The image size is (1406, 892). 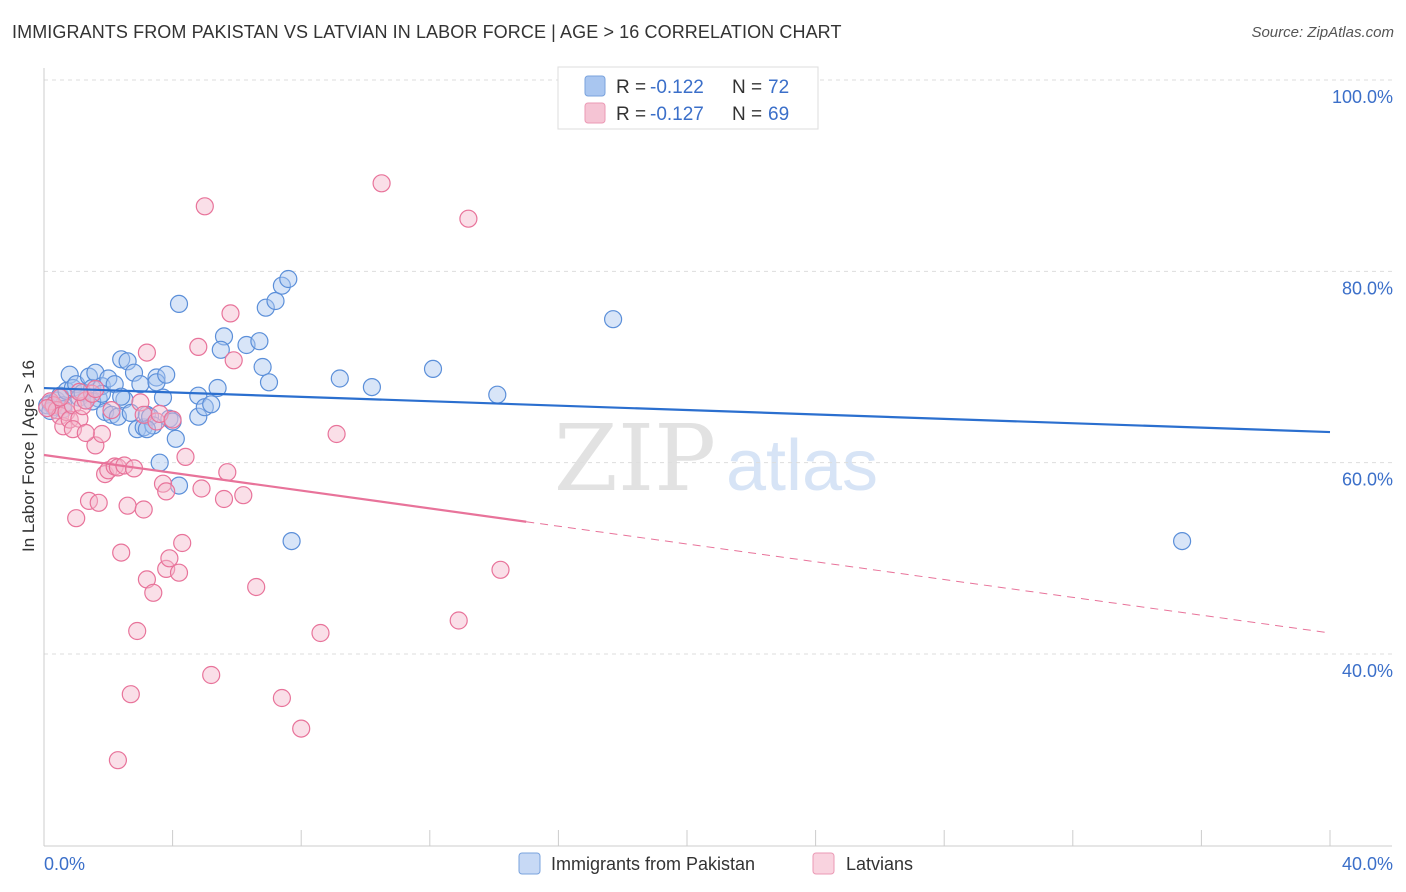 What do you see at coordinates (879, 864) in the screenshot?
I see `bottom-legend-label-latvians: Latvians` at bounding box center [879, 864].